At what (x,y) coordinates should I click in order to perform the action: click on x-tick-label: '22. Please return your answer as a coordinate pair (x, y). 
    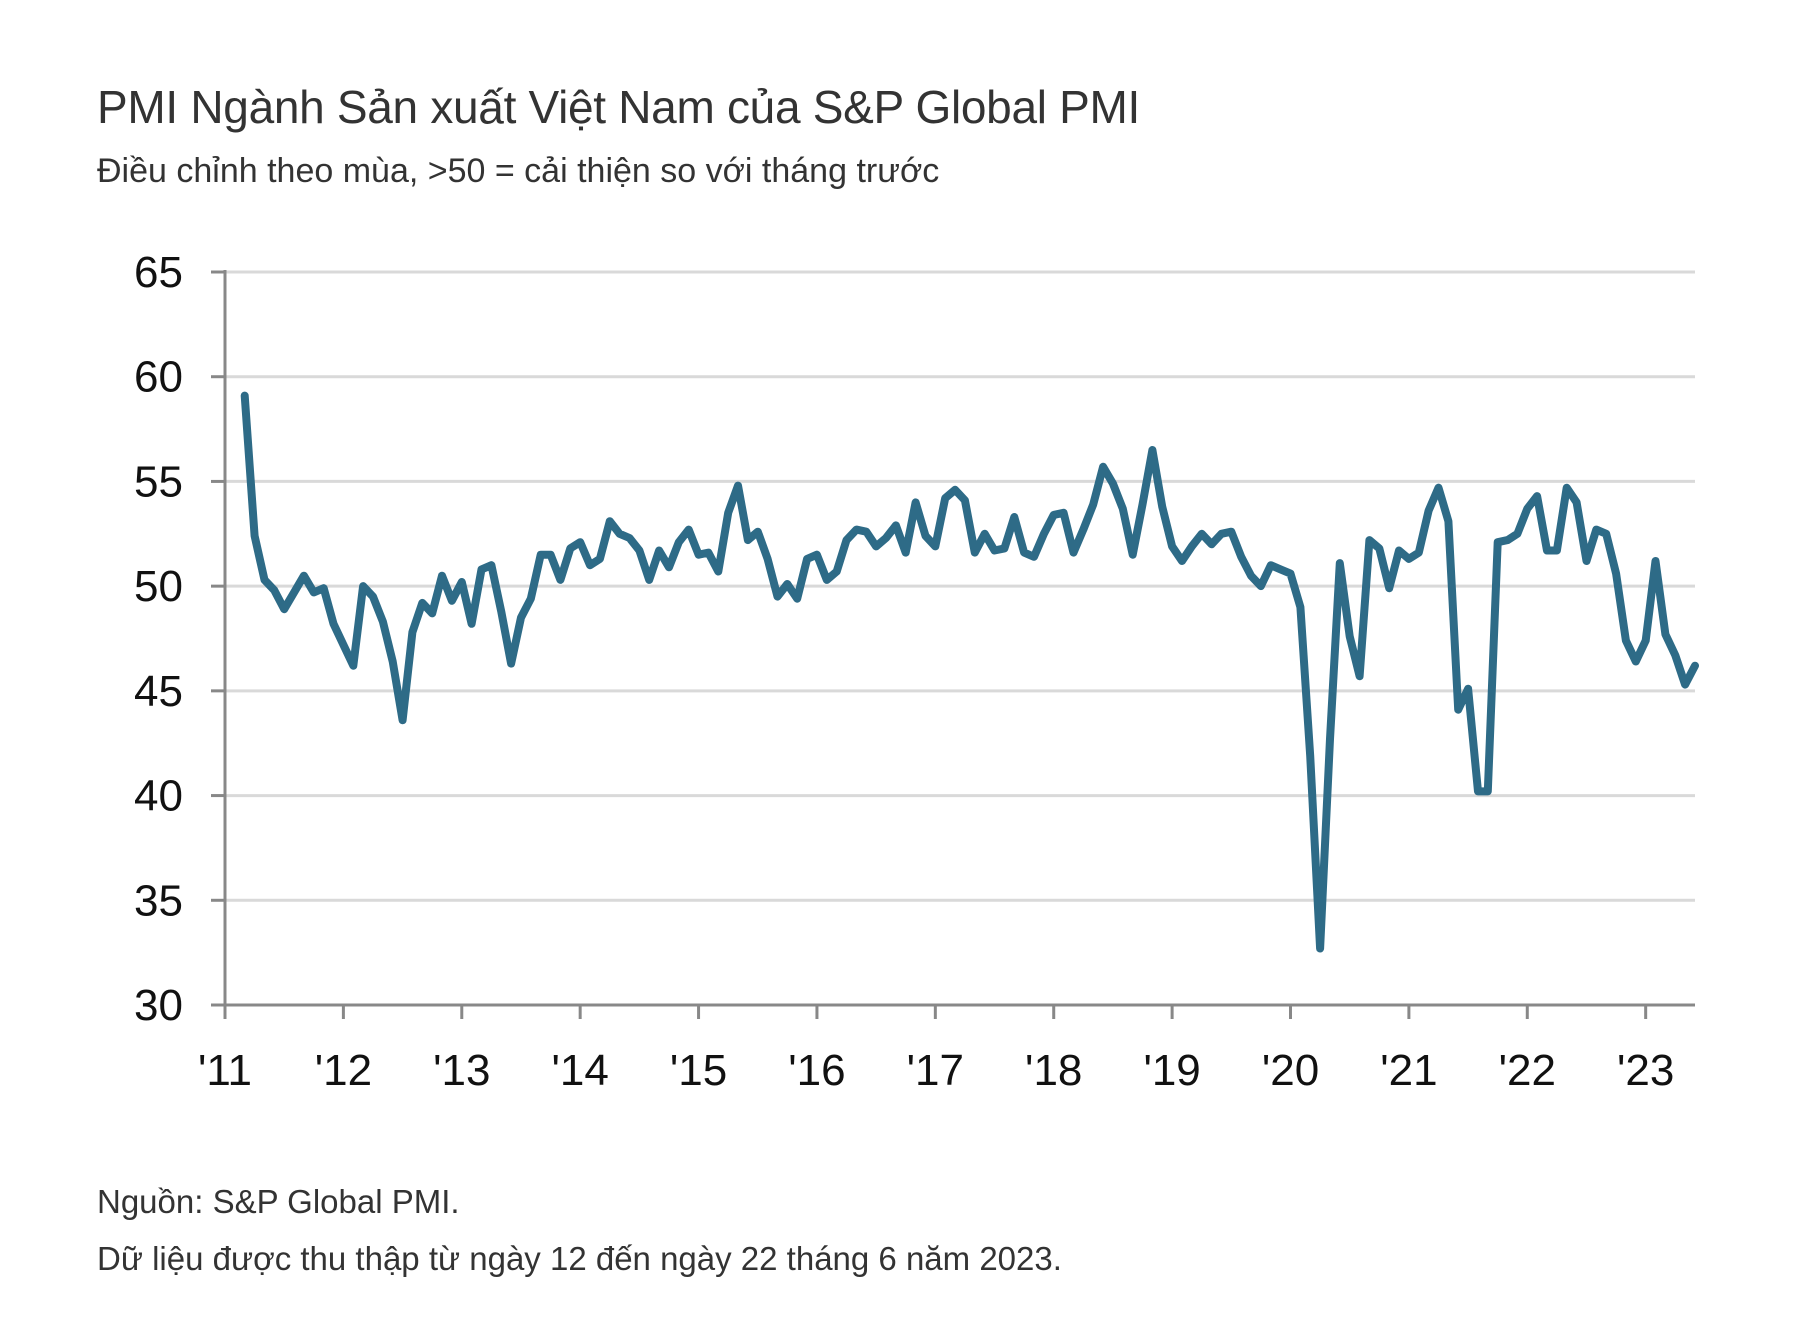
    Looking at the image, I should click on (1527, 1070).